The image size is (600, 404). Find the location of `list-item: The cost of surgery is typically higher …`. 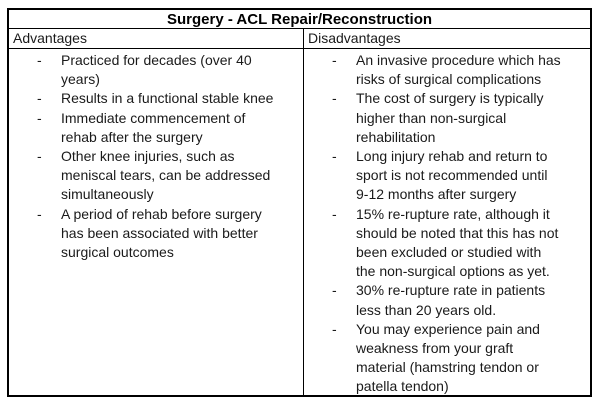

list-item: The cost of surgery is typically higher … is located at coordinates (447, 118).